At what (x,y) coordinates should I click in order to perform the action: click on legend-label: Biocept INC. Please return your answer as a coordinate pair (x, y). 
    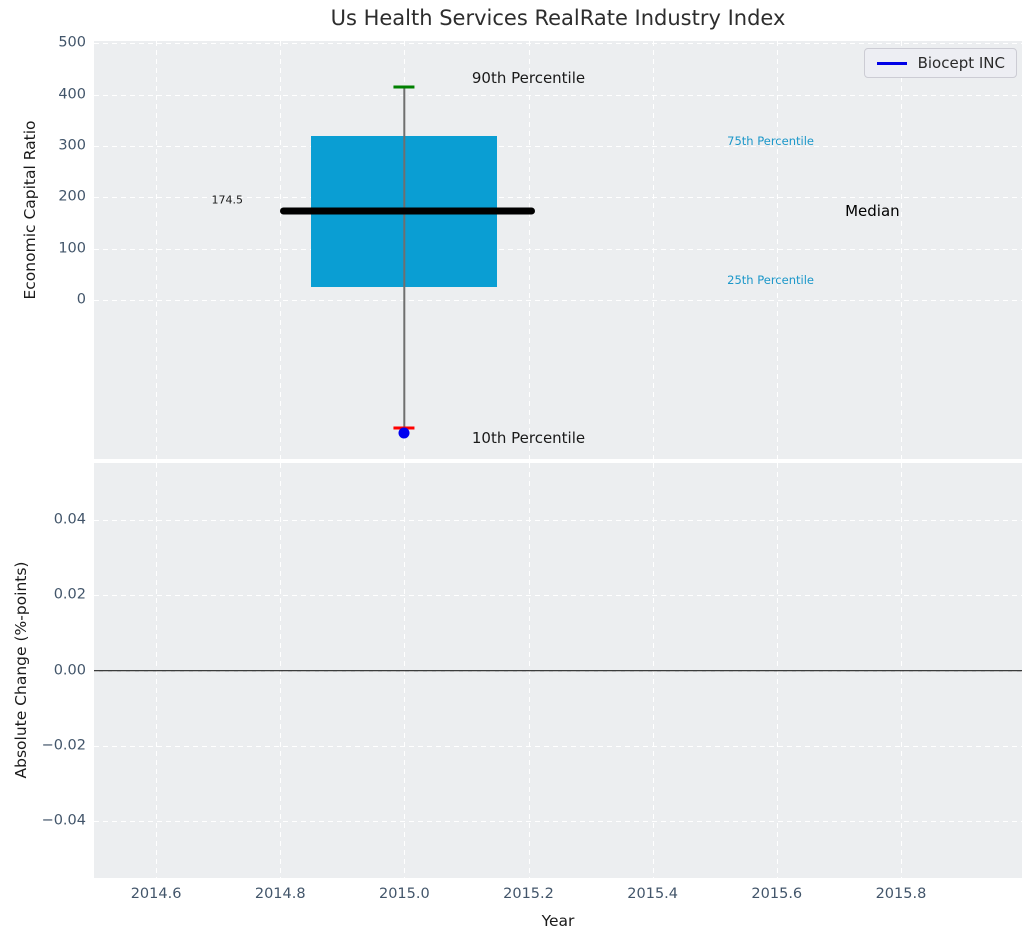
    Looking at the image, I should click on (961, 63).